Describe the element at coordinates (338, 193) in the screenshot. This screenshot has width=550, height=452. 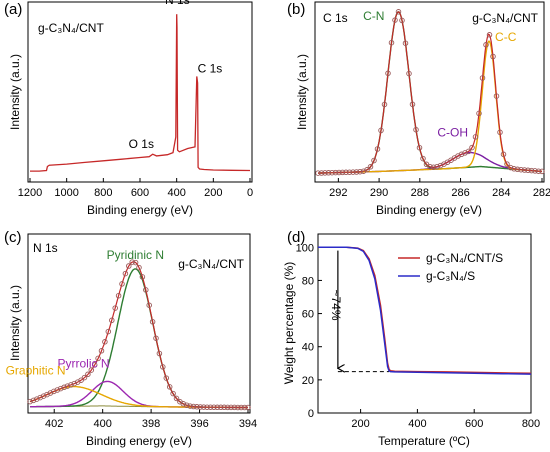
I see `panel-b-x-tick-label: 292` at that location.